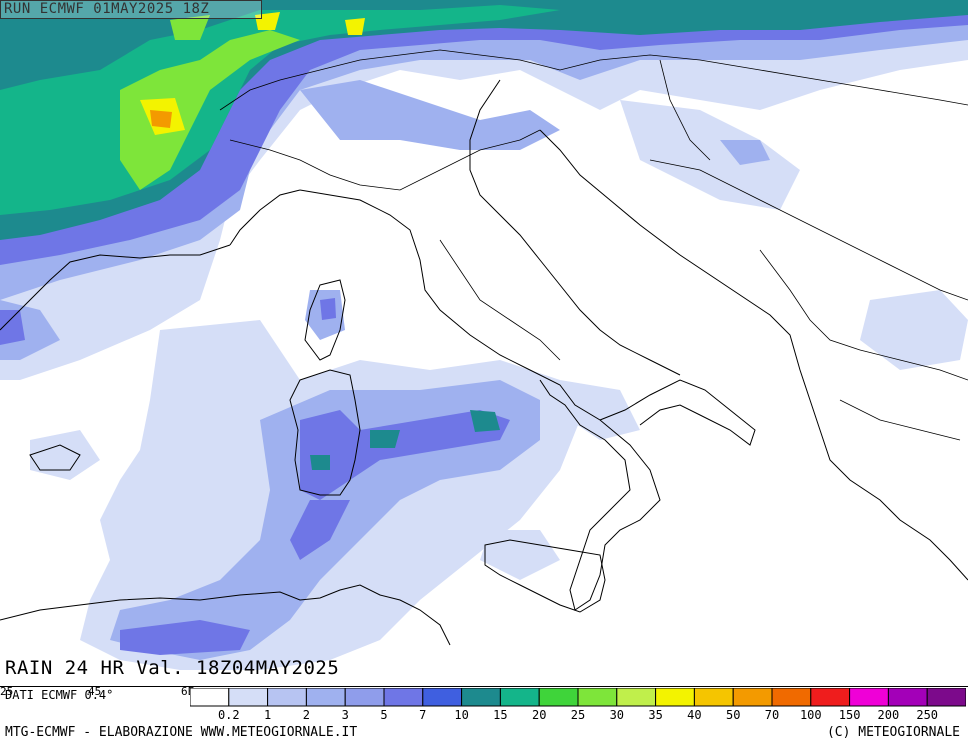 The height and width of the screenshot is (745, 968). Describe the element at coordinates (811, 715) in the screenshot. I see `legend-label: 100` at that location.